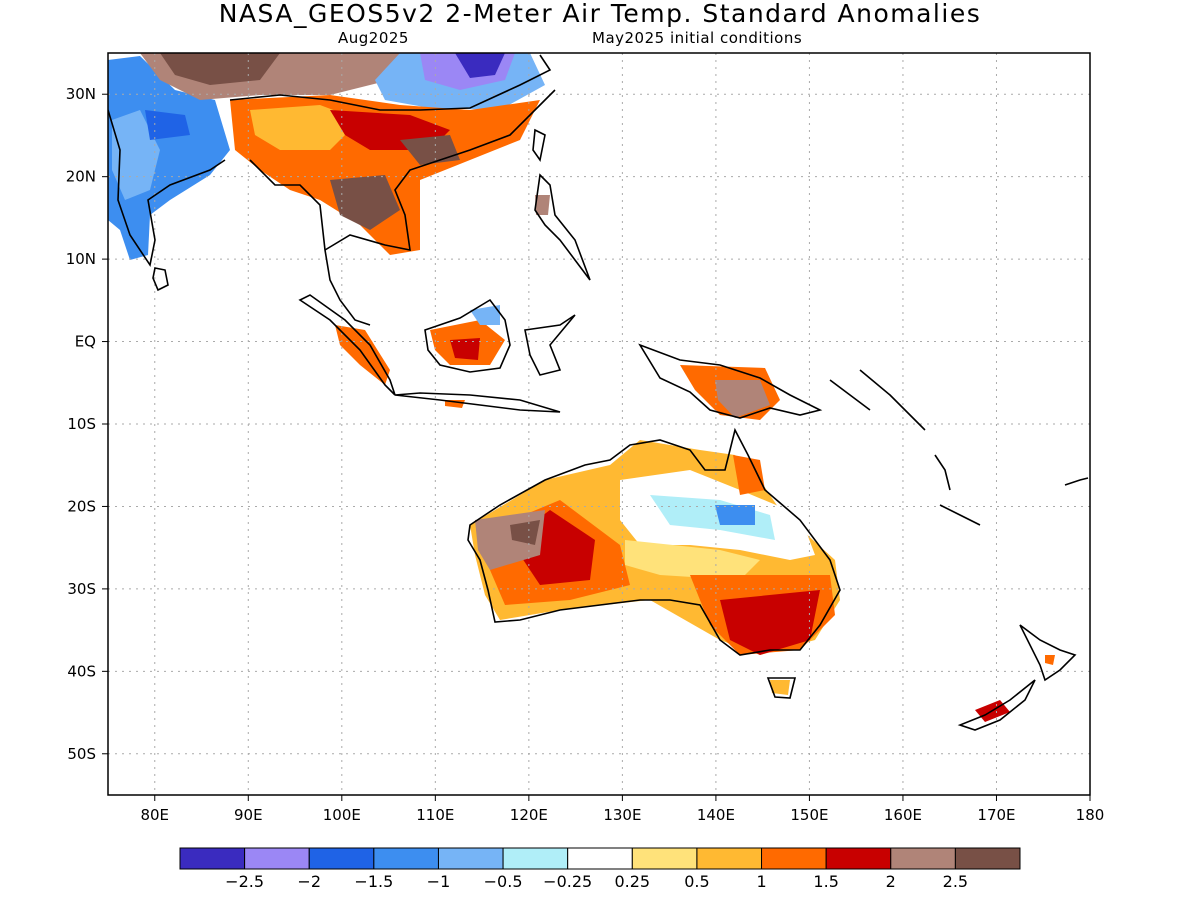  I want to click on lat-tick-label: 20N, so click(81, 177).